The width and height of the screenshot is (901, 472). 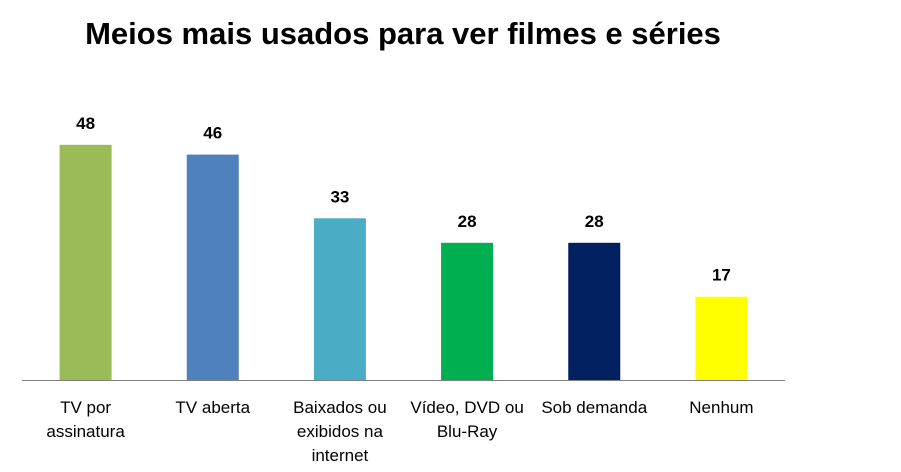 I want to click on category-label-line: Nenhum, so click(x=721, y=407).